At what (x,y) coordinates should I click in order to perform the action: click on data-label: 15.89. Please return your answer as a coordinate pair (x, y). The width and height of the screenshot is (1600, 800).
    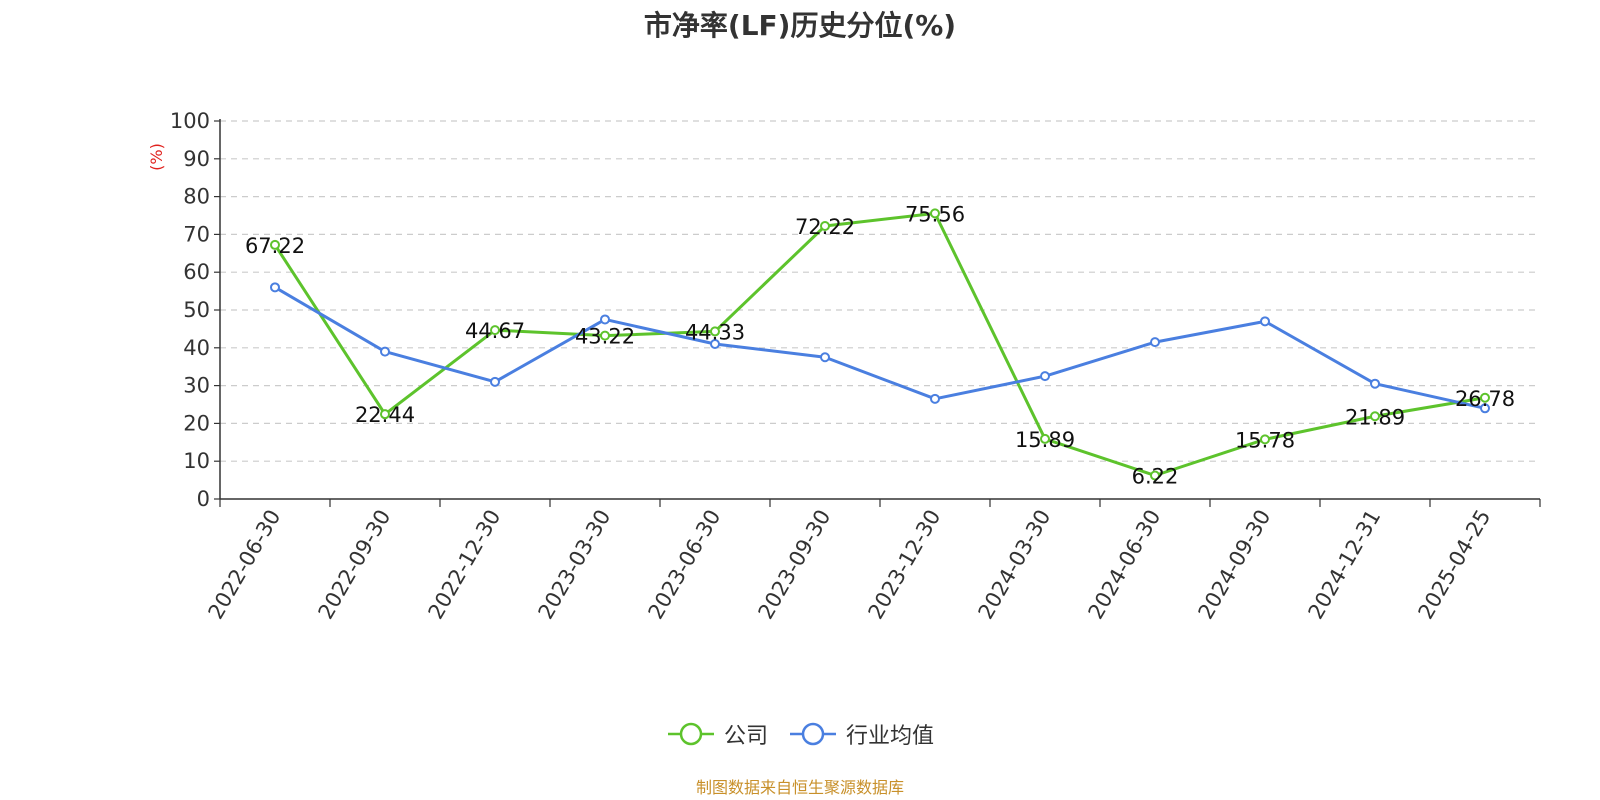
    Looking at the image, I should click on (1045, 440).